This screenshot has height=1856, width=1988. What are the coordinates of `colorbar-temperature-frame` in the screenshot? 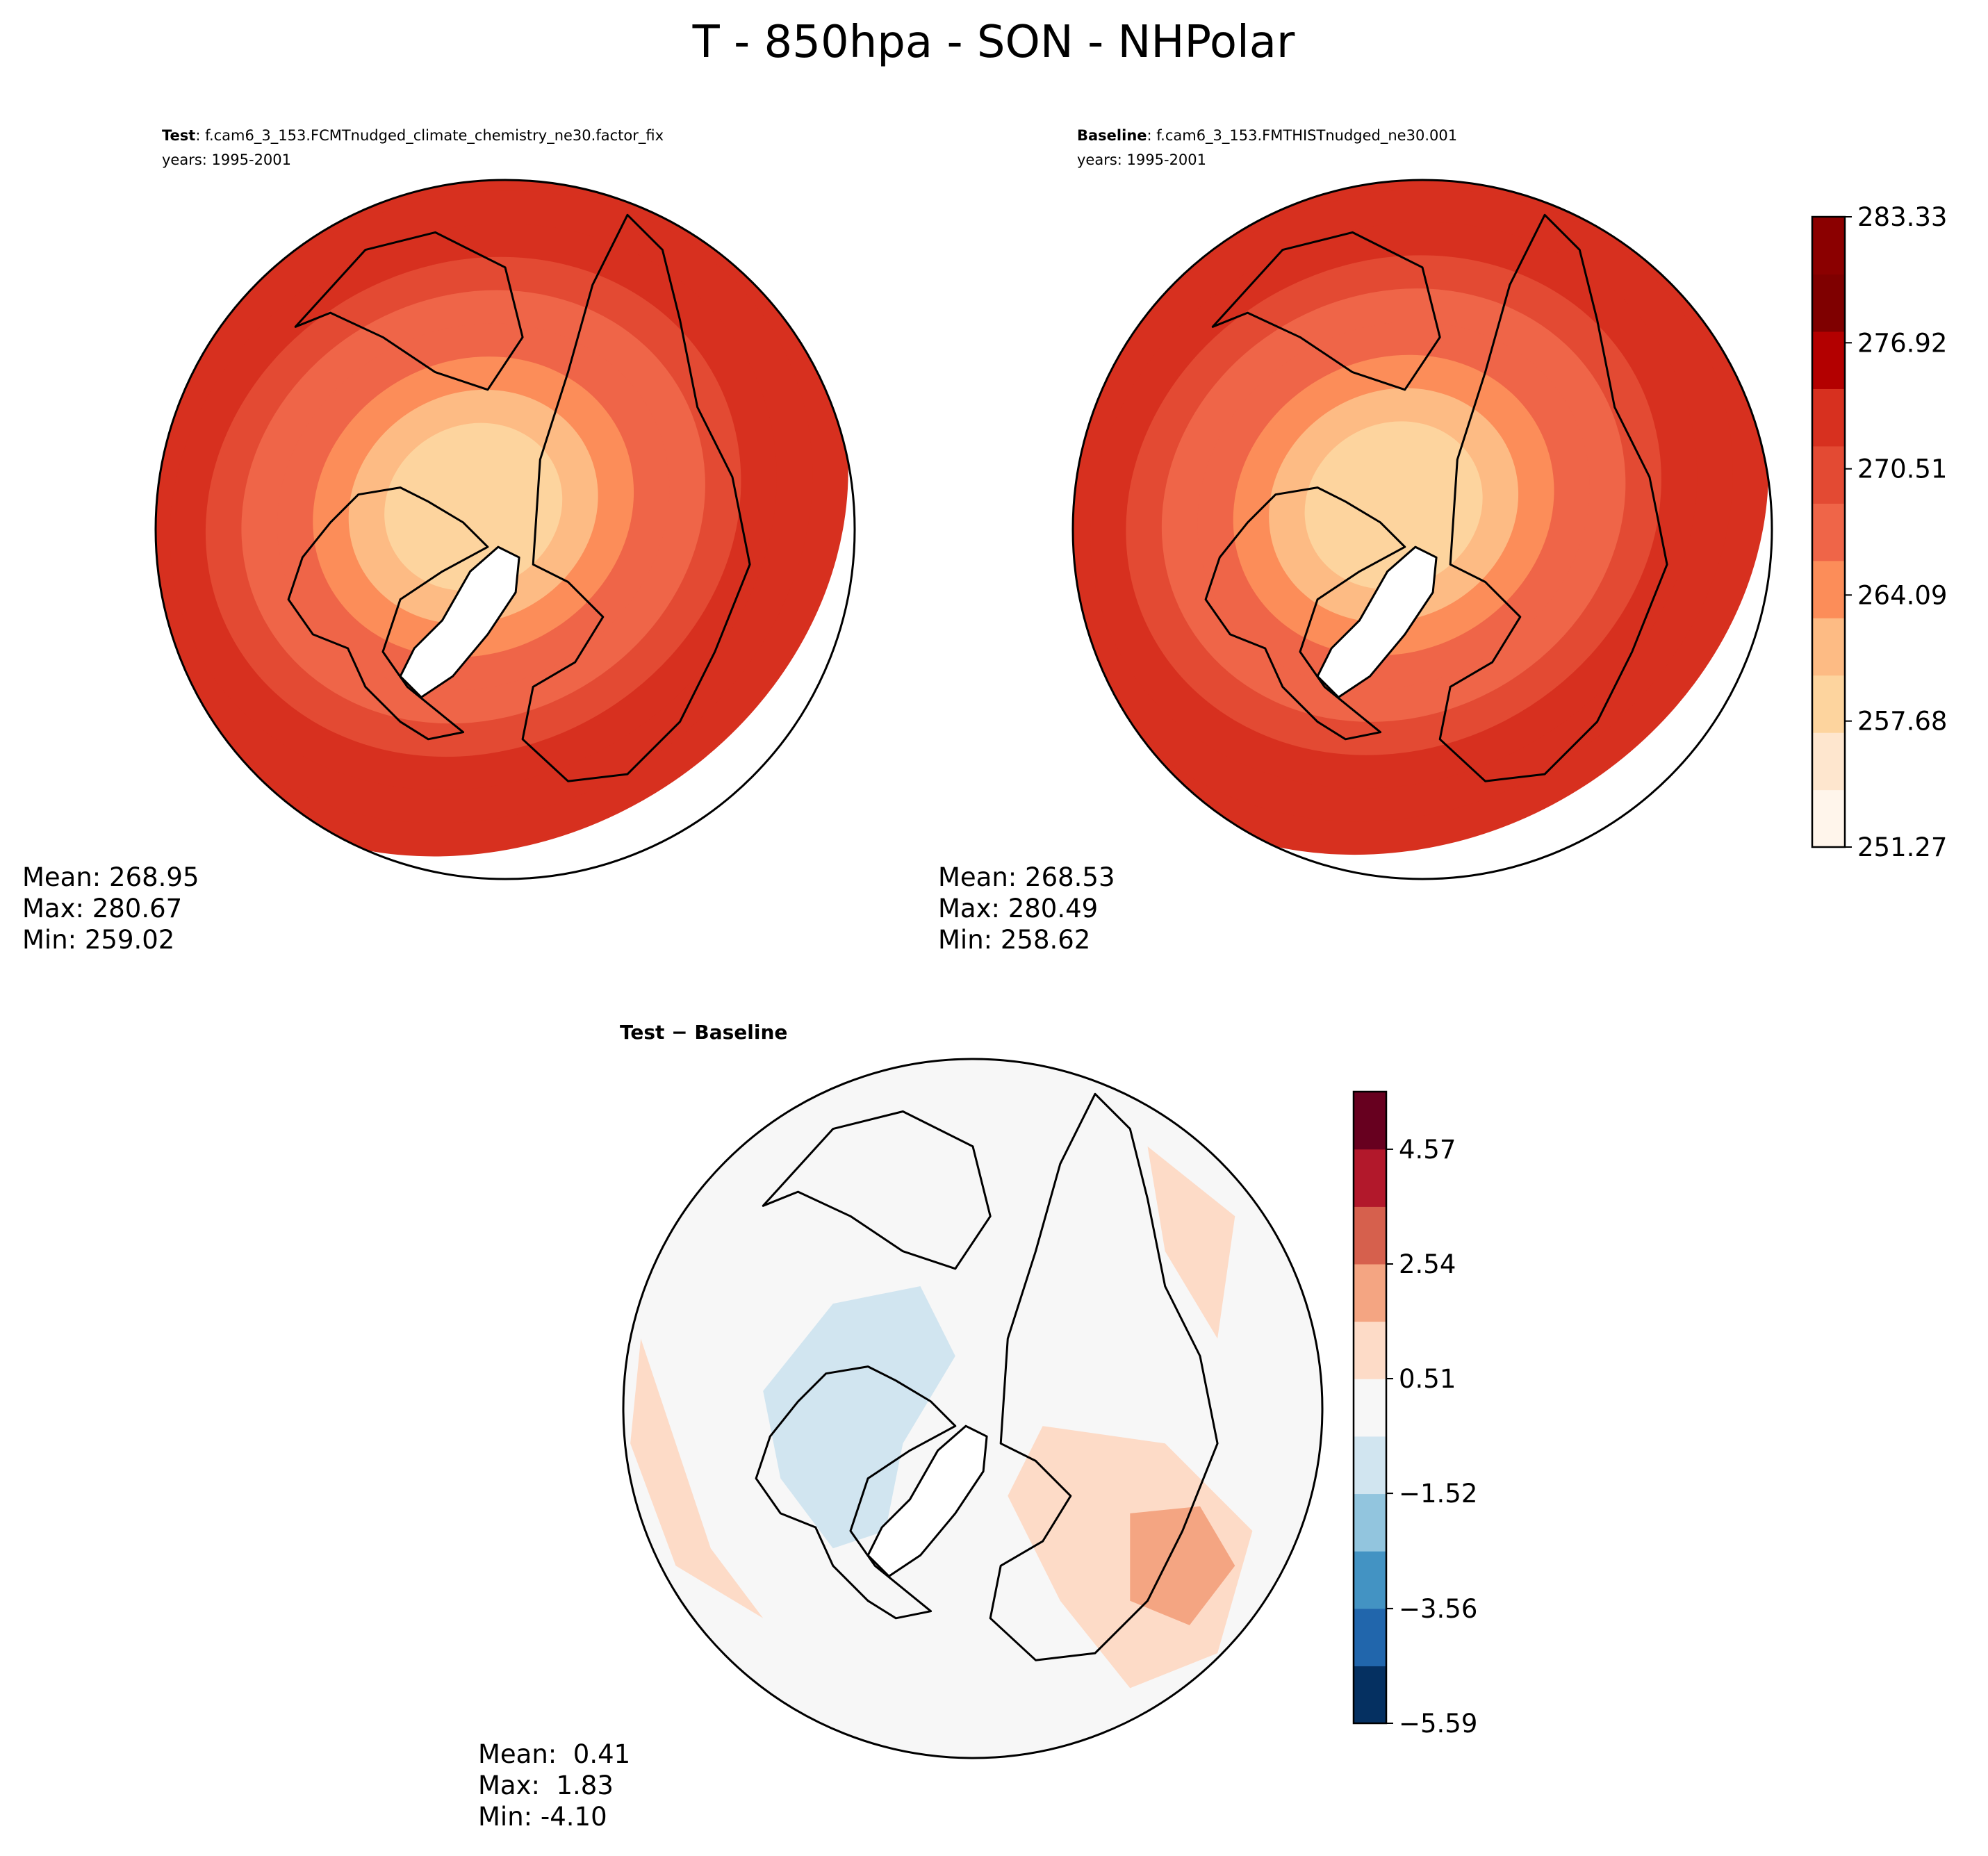 It's located at (1828, 531).